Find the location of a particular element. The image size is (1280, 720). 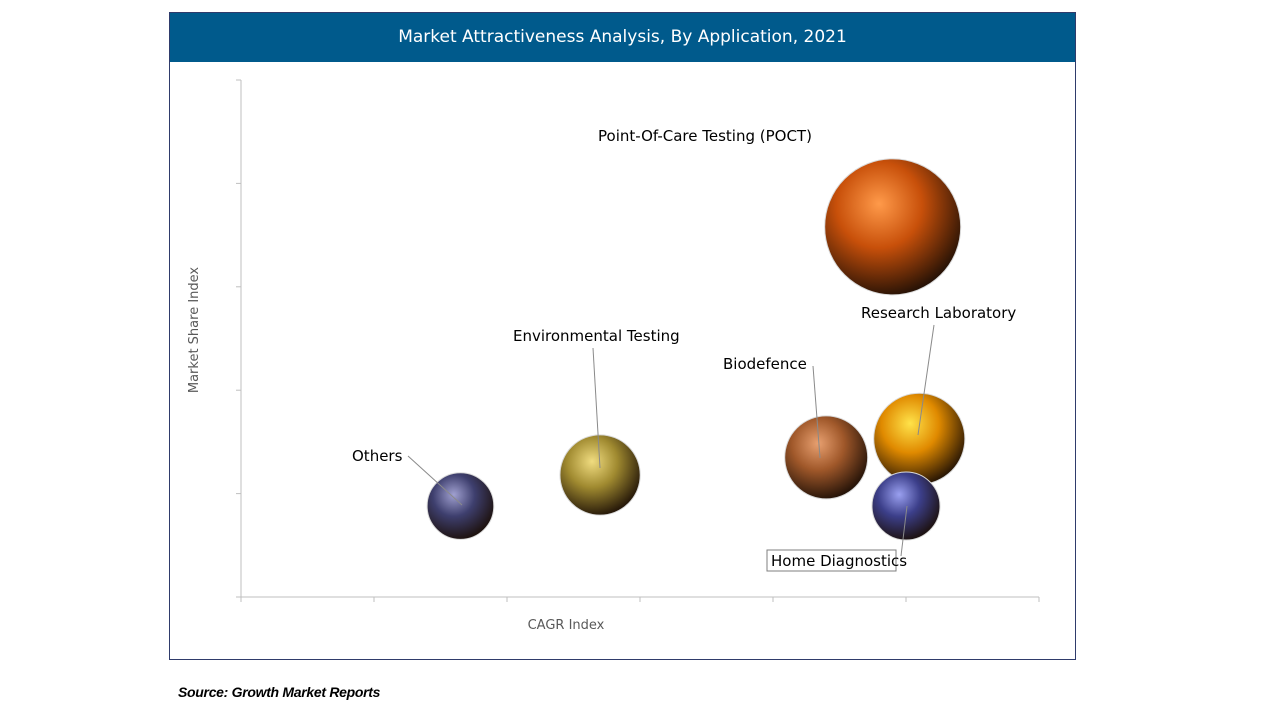

bubble-others is located at coordinates (460, 506).